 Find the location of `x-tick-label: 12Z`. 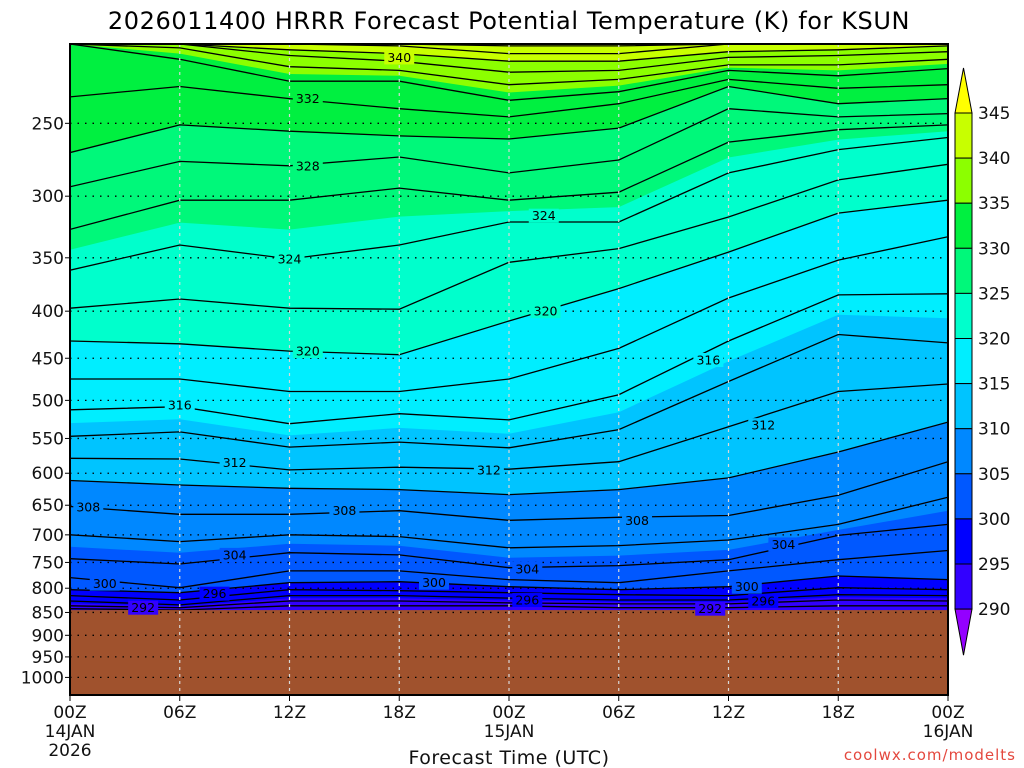

x-tick-label: 12Z is located at coordinates (289, 713).